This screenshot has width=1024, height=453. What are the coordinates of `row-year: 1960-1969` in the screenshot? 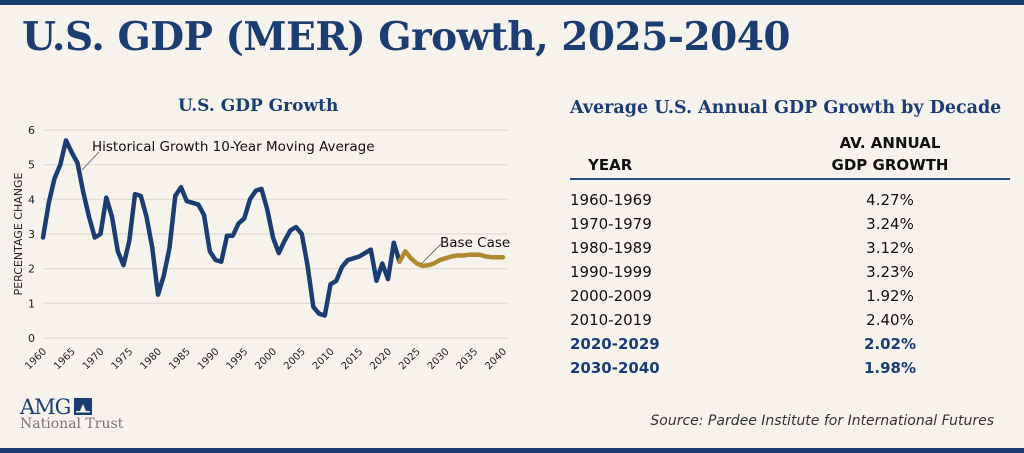 It's located at (611, 200).